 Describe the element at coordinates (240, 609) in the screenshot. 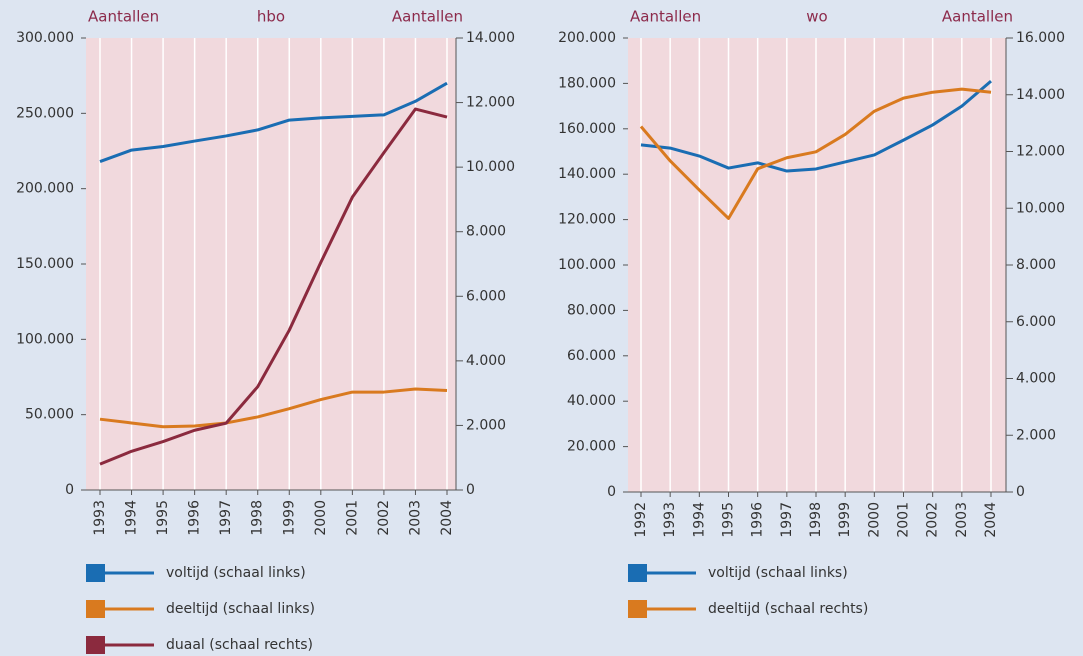

I see `legend-label: deeltijd (schaal links)` at that location.